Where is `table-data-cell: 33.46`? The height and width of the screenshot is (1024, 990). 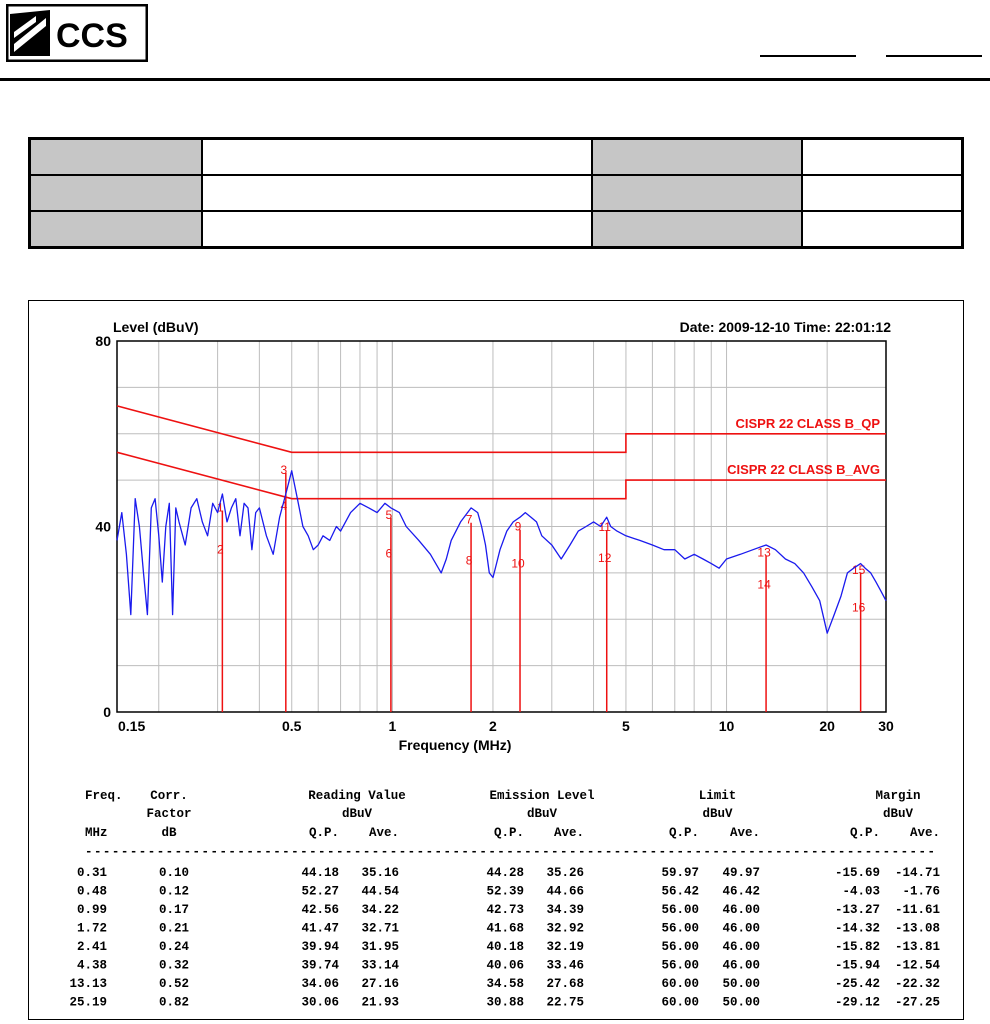
table-data-cell: 33.46 is located at coordinates (565, 966).